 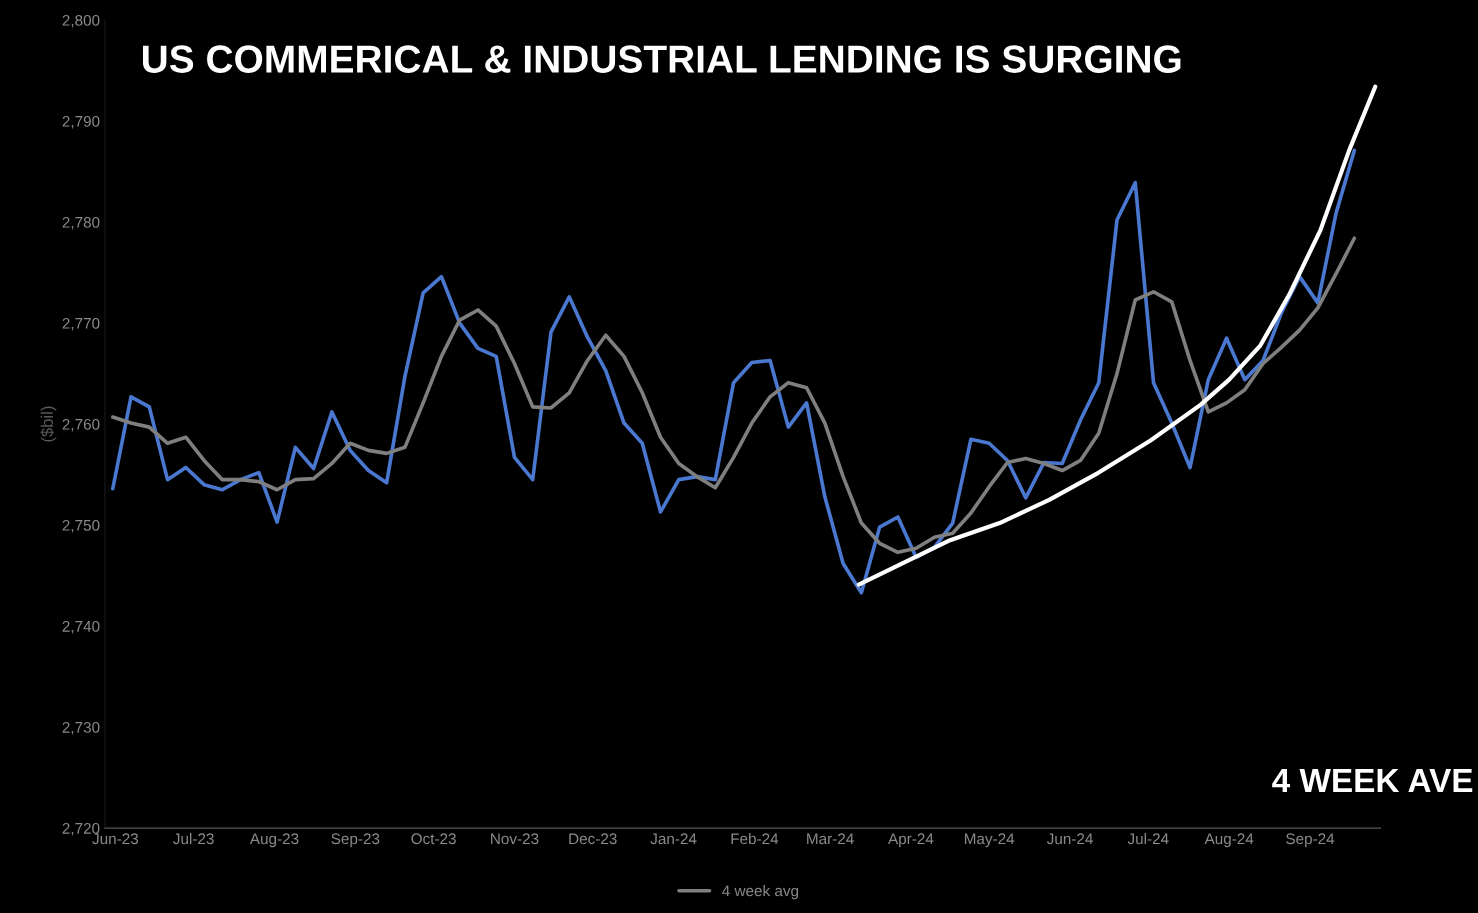 I want to click on y-tick-label: 2,780, so click(x=81, y=223).